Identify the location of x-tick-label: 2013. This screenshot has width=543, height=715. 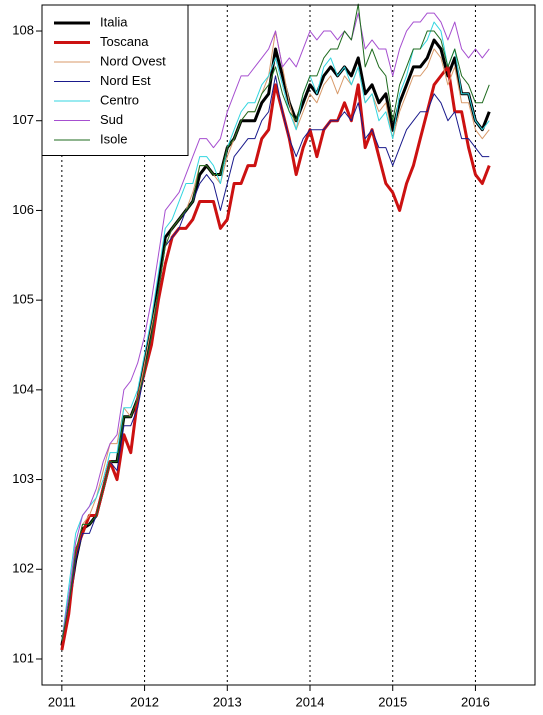
(227, 701).